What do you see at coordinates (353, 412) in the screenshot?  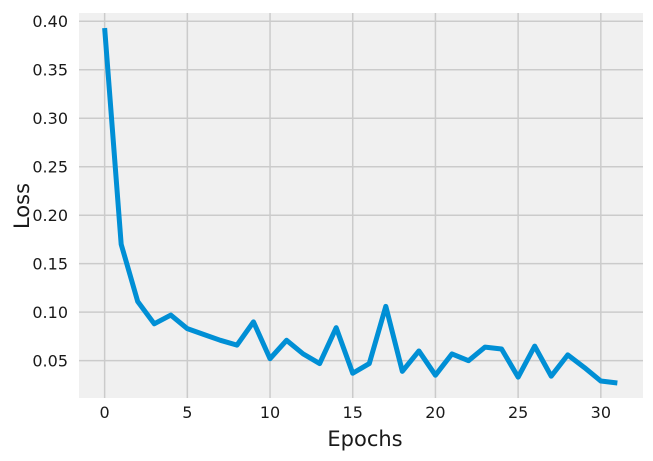 I see `x-tick-label: 15` at bounding box center [353, 412].